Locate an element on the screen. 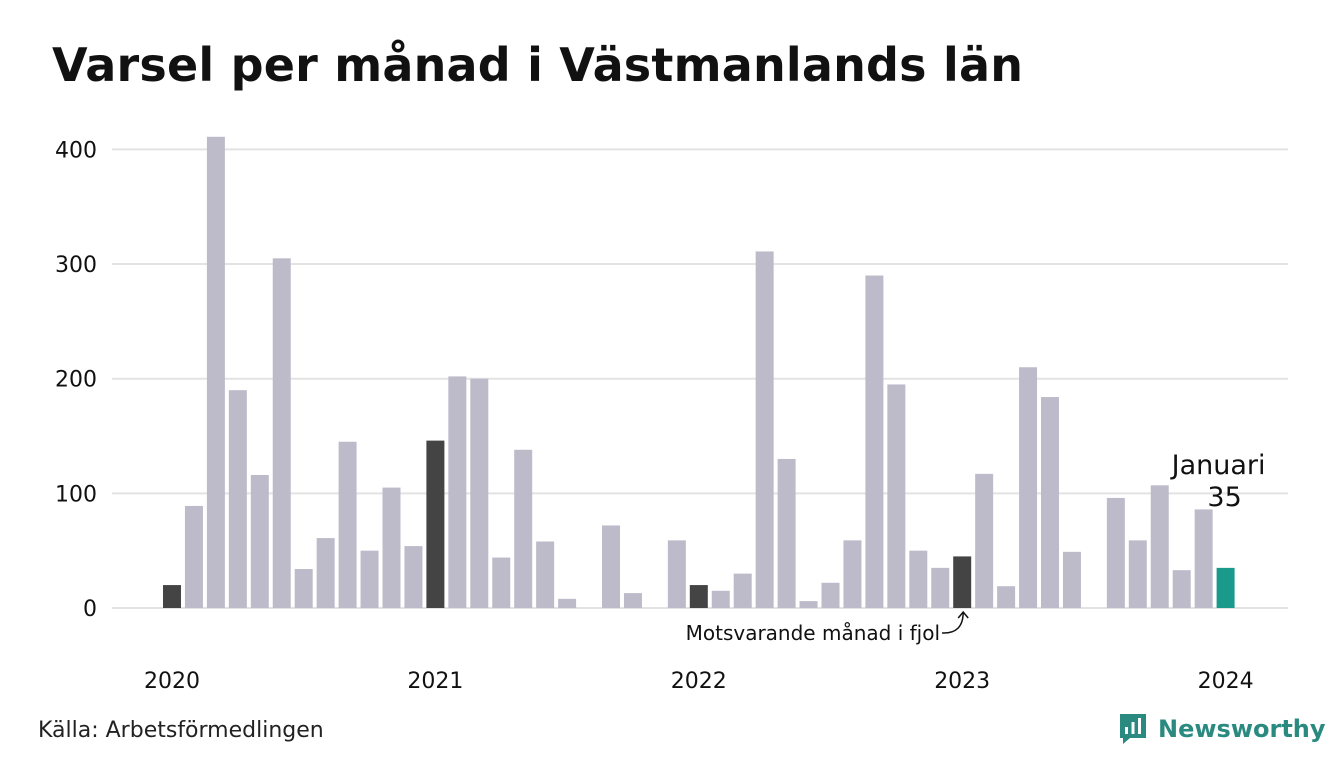 This screenshot has width=1340, height=780. current-value-label: 35 is located at coordinates (1224, 497).